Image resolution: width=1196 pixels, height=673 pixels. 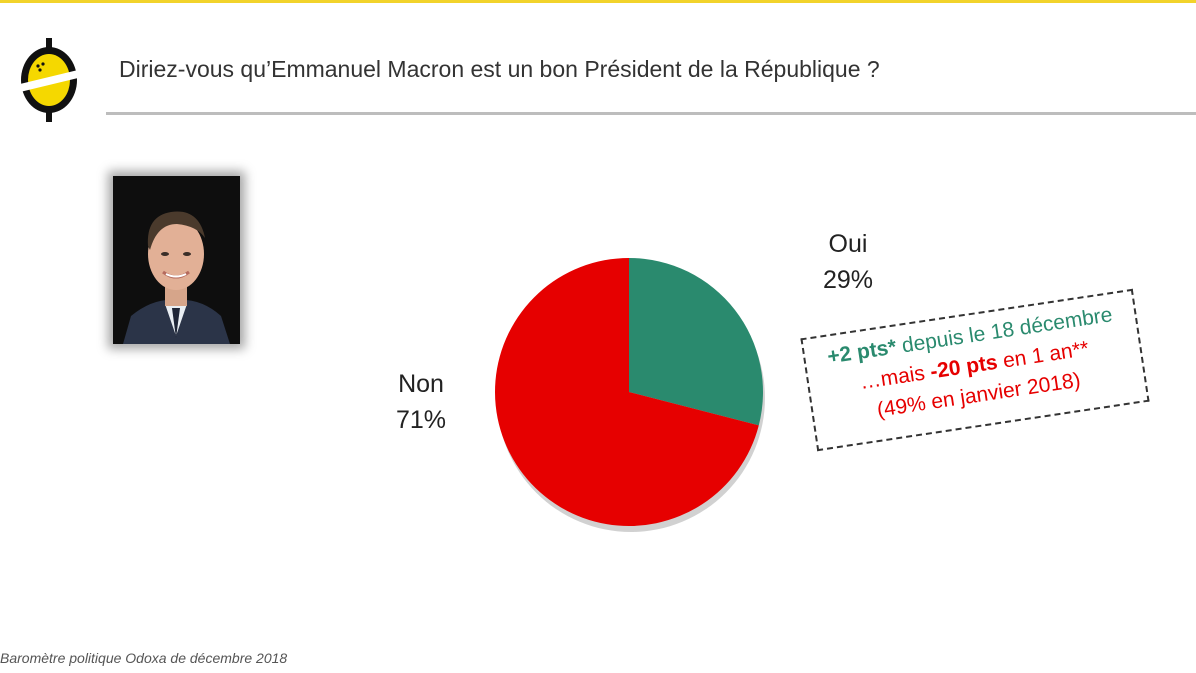 I want to click on pie-slice-non, so click(x=626, y=392).